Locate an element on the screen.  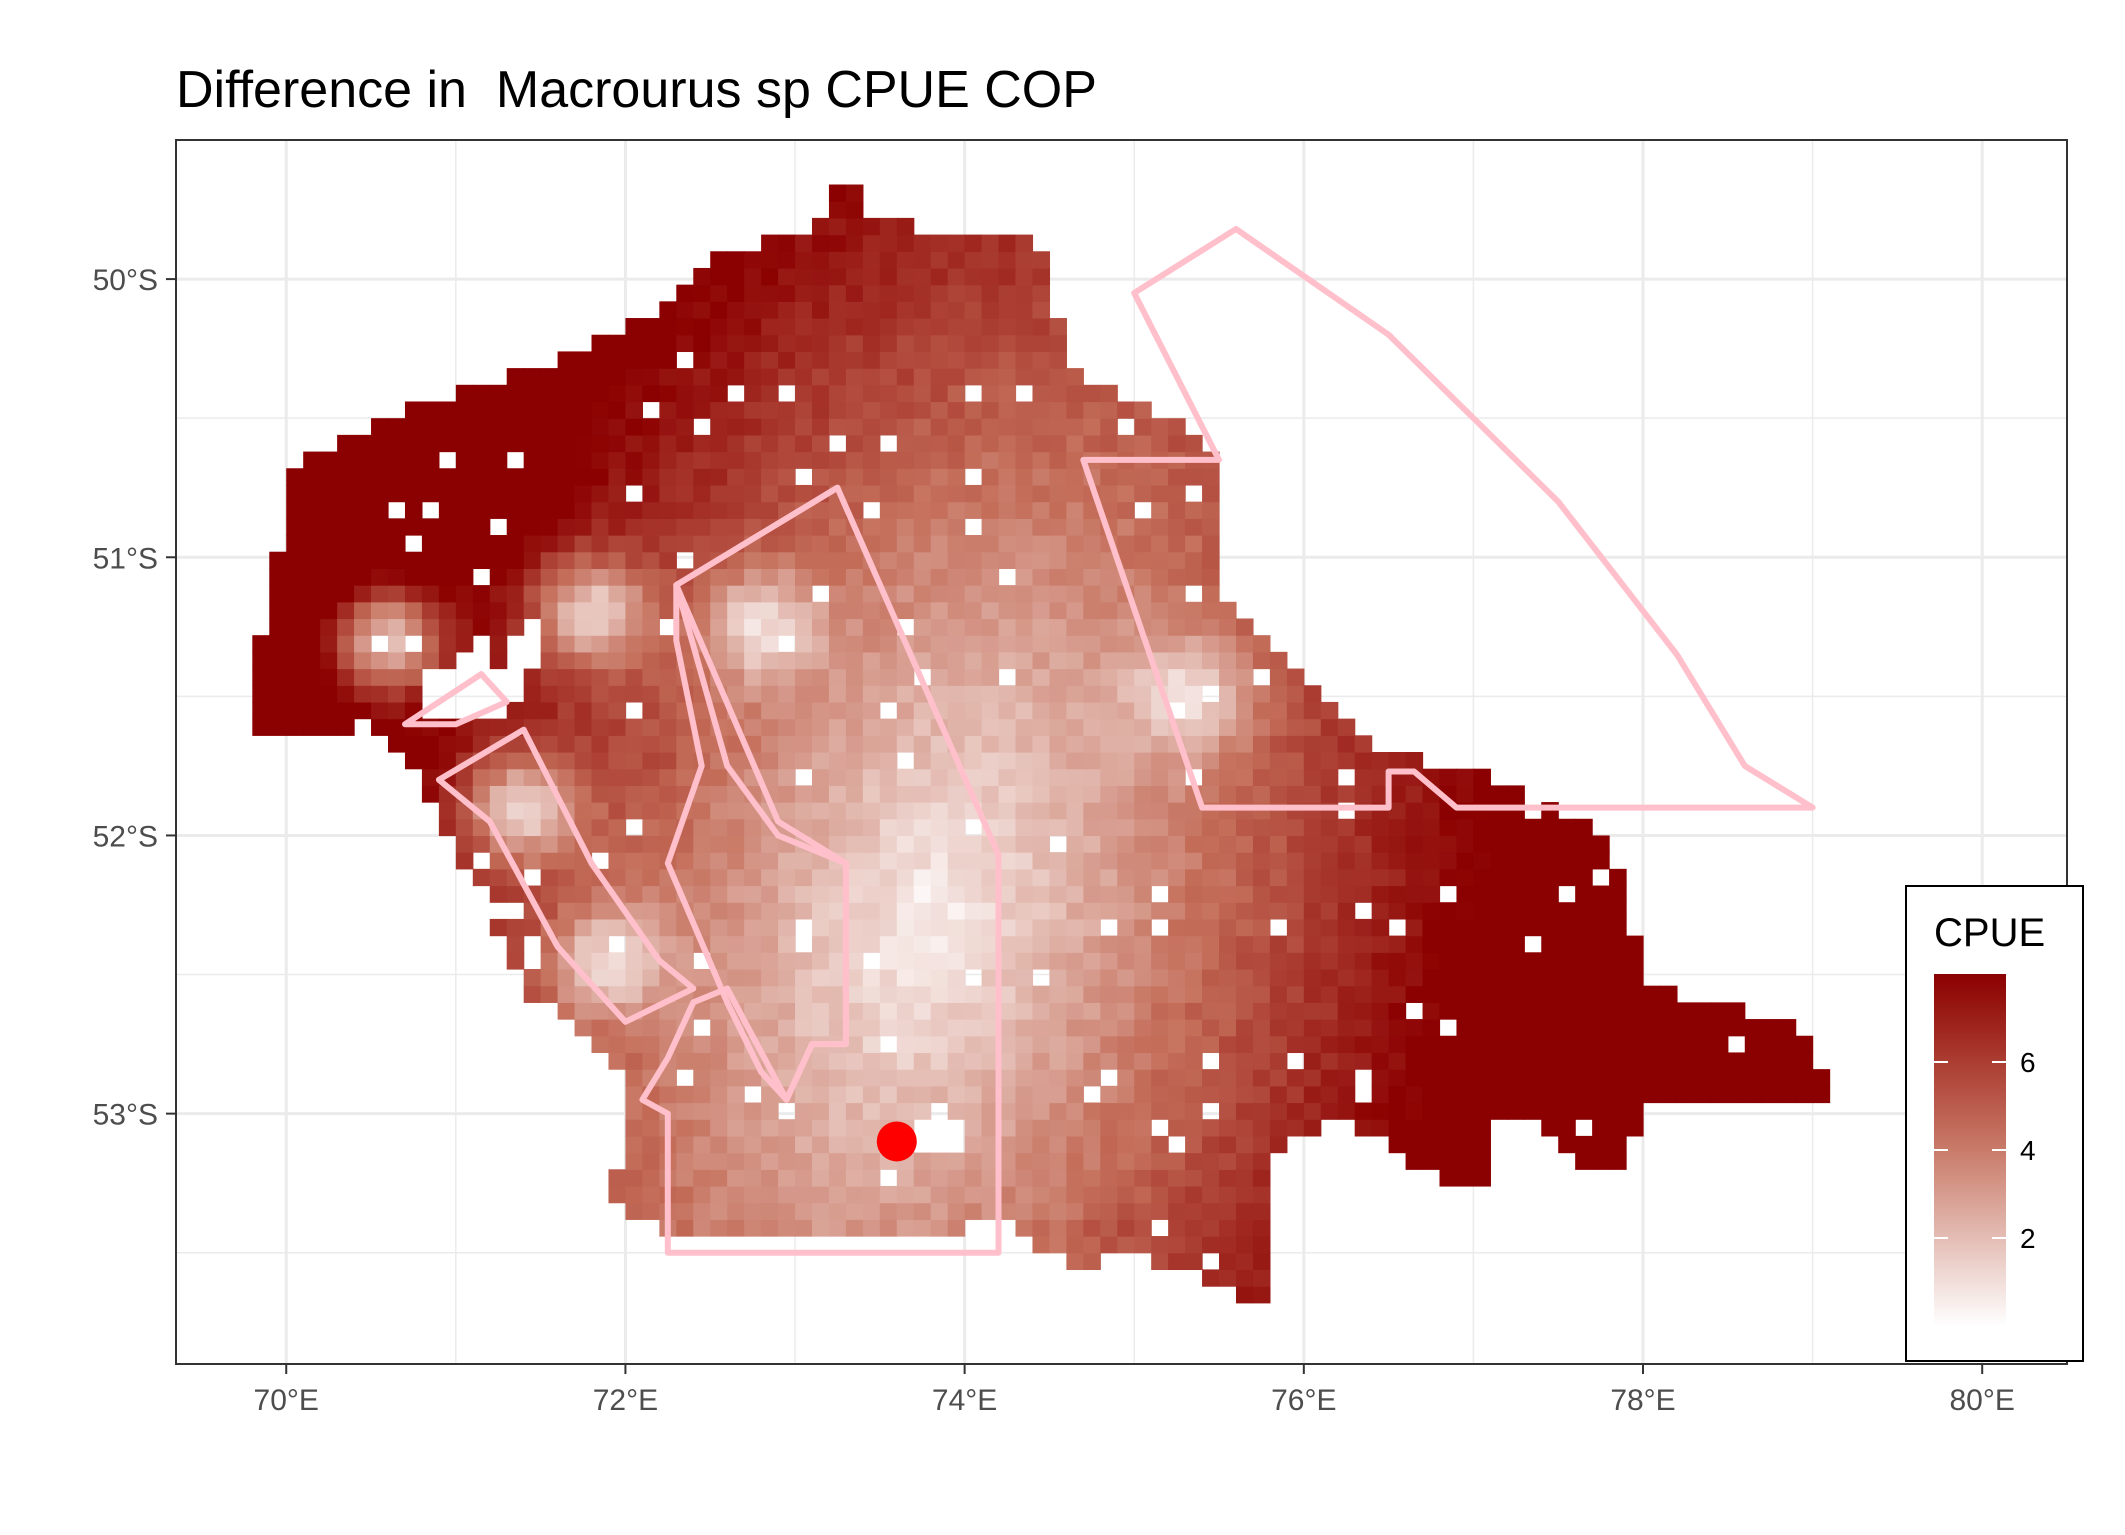
y-tick-label: 50°S is located at coordinates (125, 280).